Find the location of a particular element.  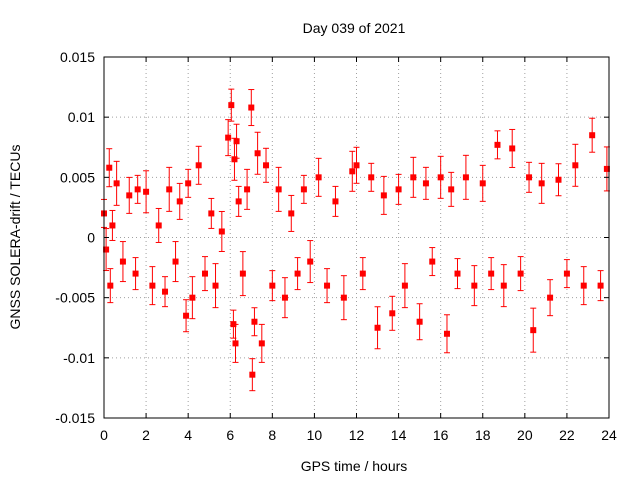

chart-title: Day 039 of 2021 is located at coordinates (354, 28).